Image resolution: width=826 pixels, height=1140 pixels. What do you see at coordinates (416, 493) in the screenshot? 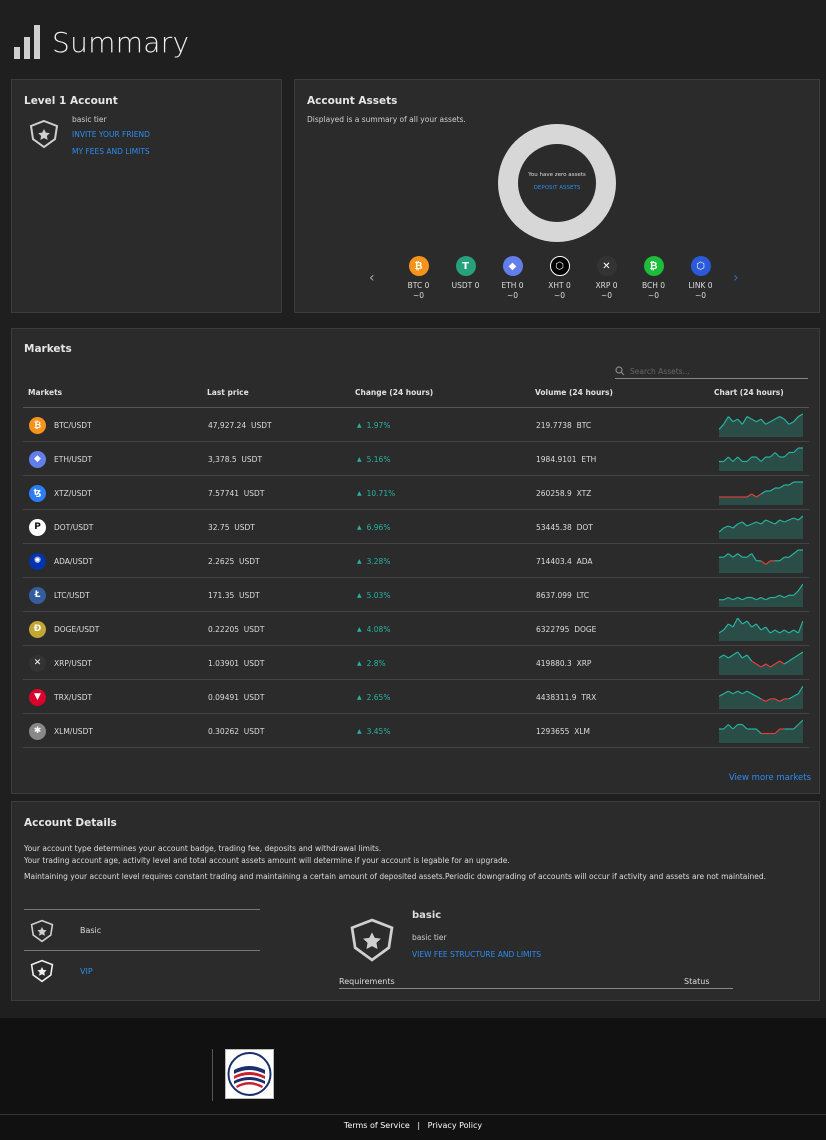
I see `market-row: ꜩ XTZ/USDT 7.57741 USDT ▲ 10.71% 260258.9 XTZ` at bounding box center [416, 493].